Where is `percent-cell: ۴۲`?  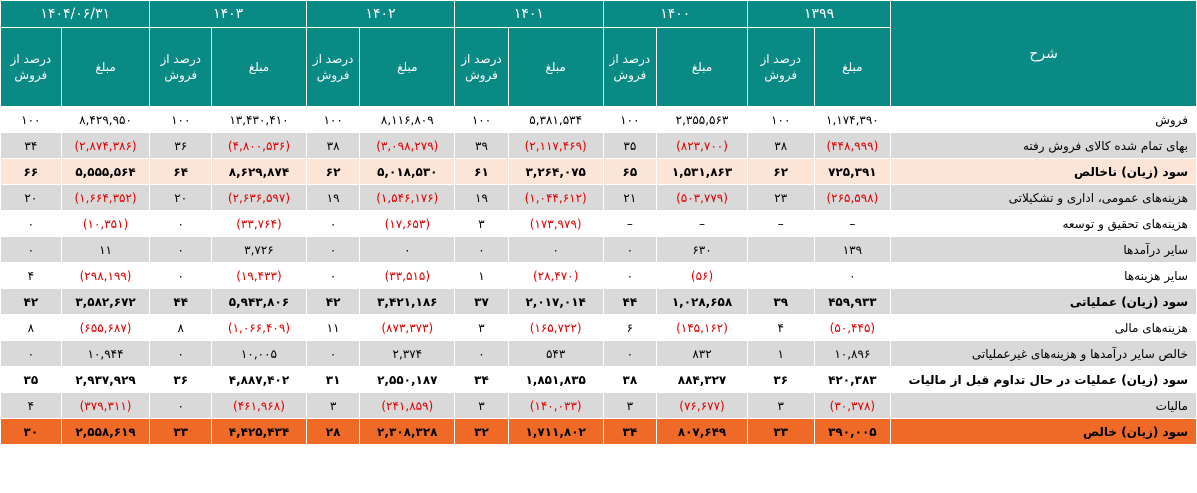
percent-cell: ۴۲ is located at coordinates (31, 301).